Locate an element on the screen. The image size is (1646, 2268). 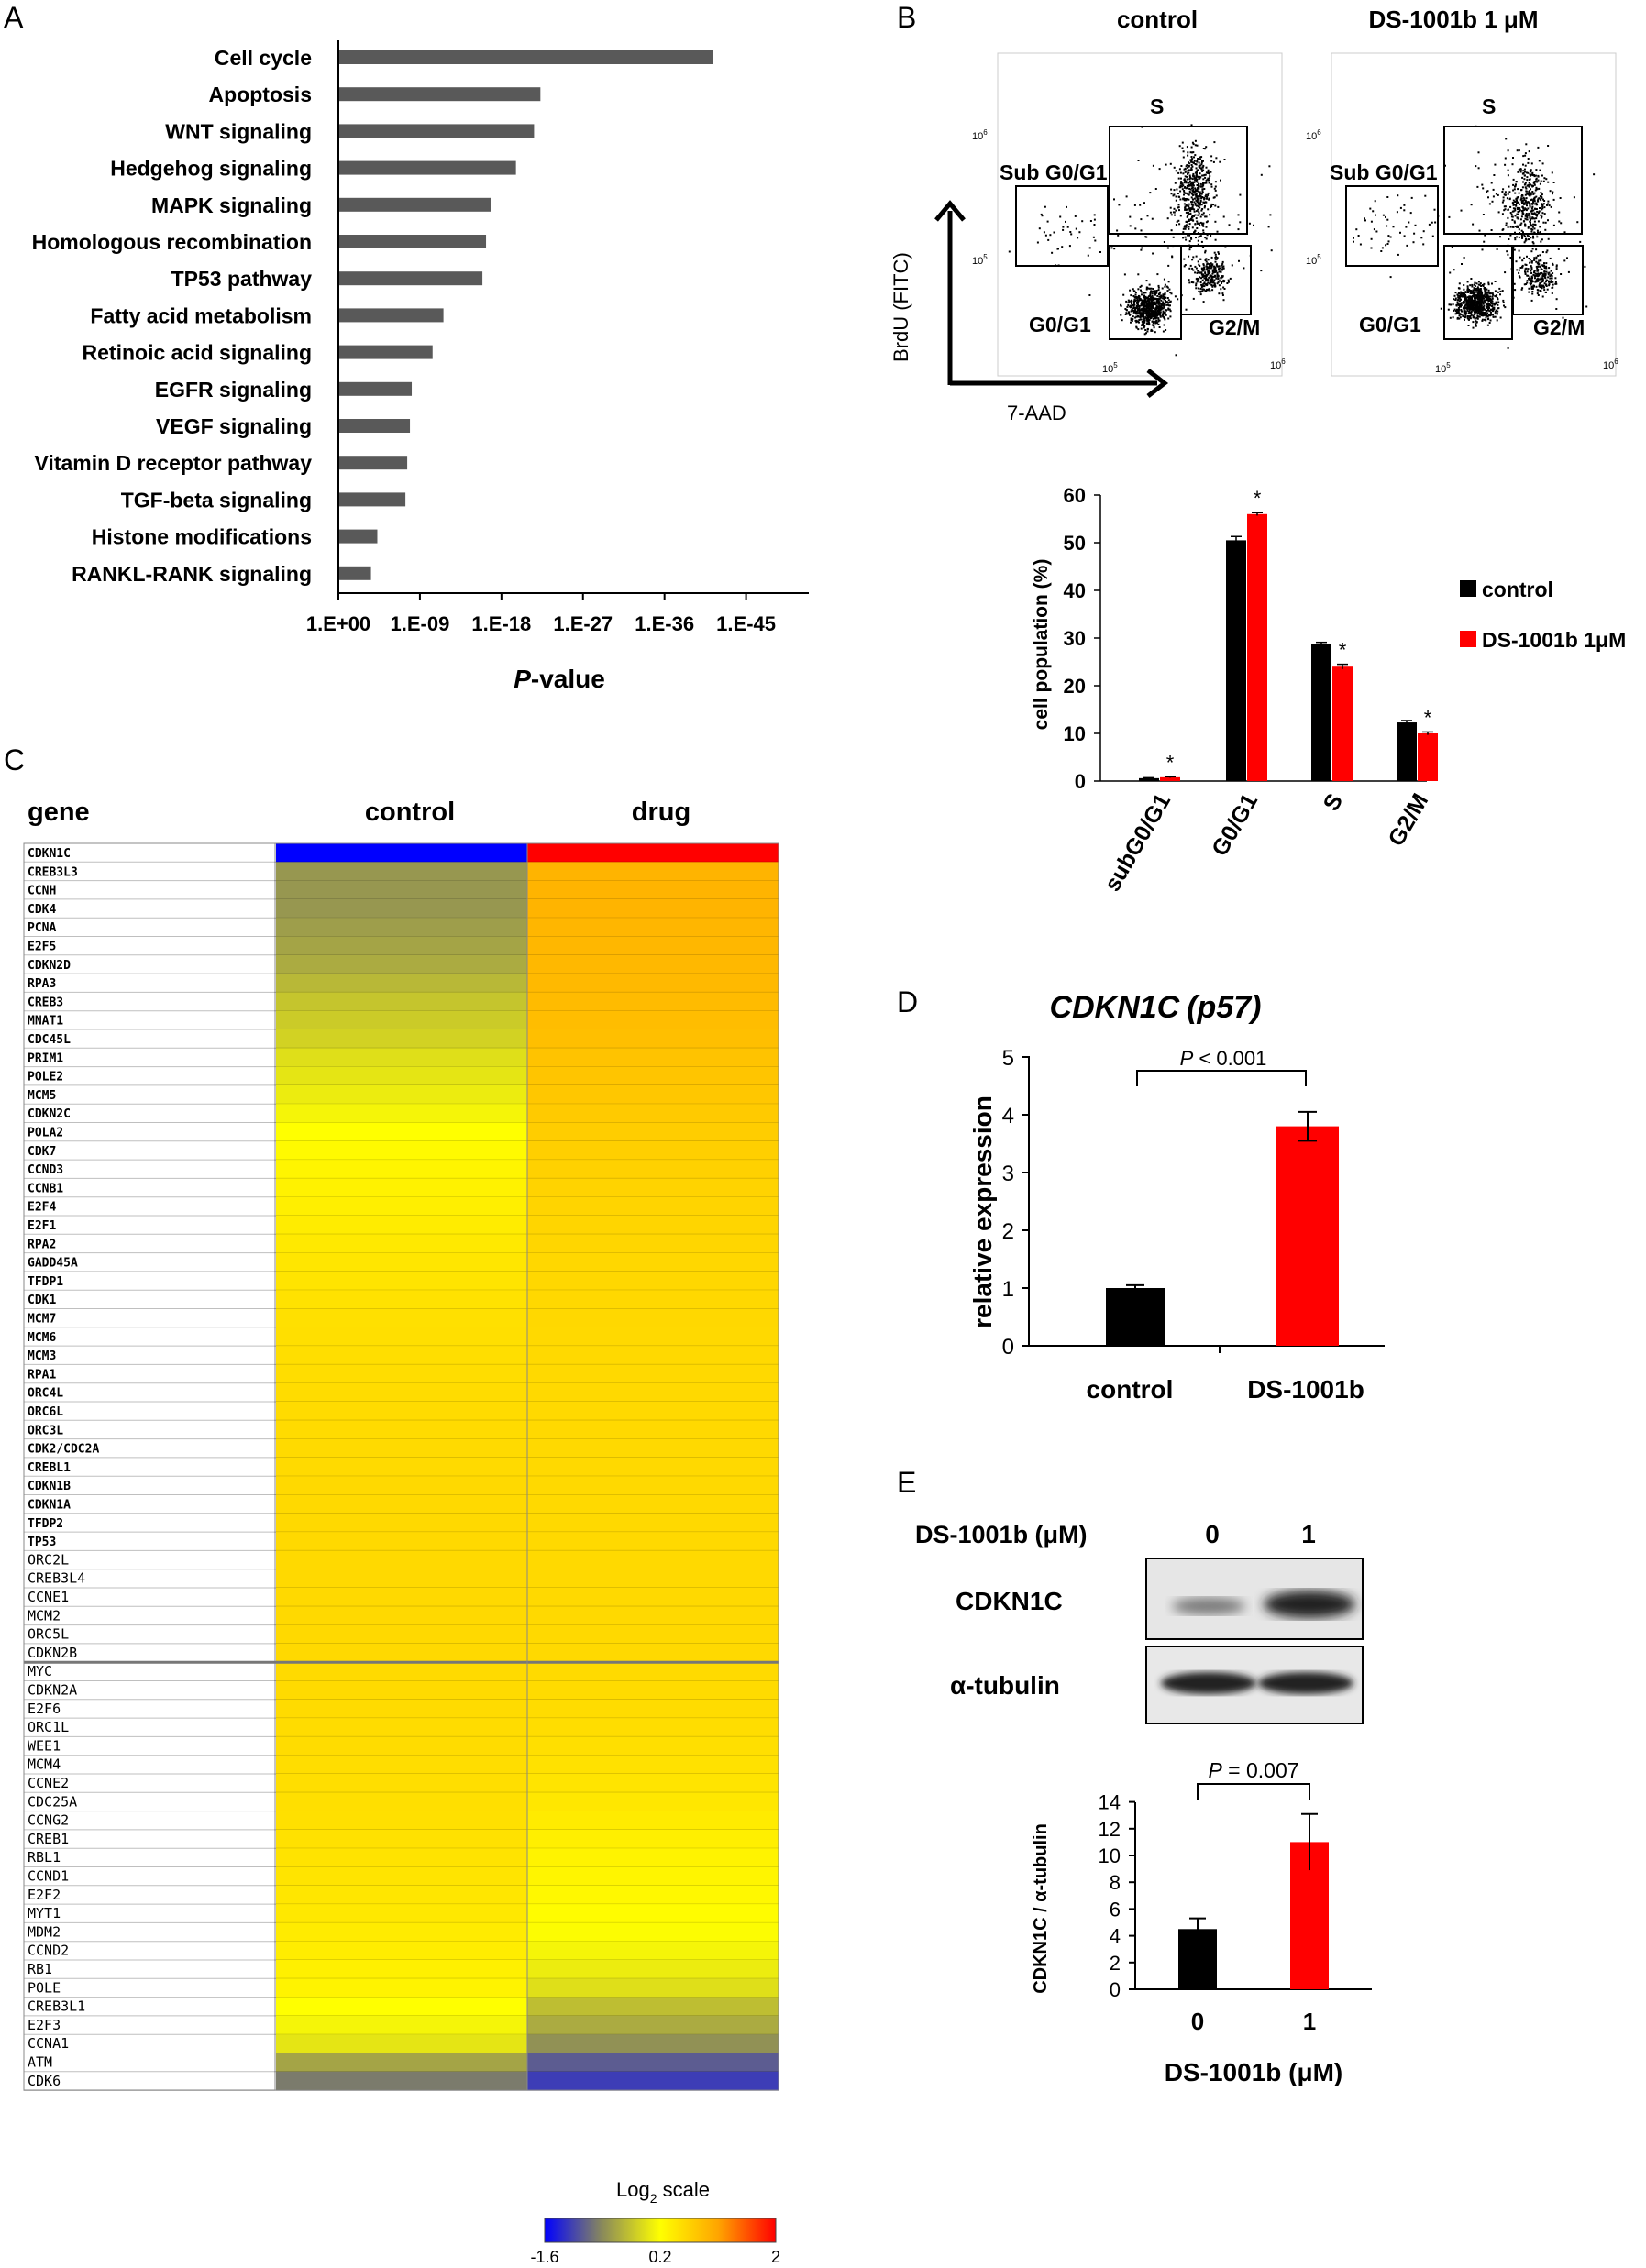
heatmap-gene-label: ORC6L is located at coordinates (46, 1412).